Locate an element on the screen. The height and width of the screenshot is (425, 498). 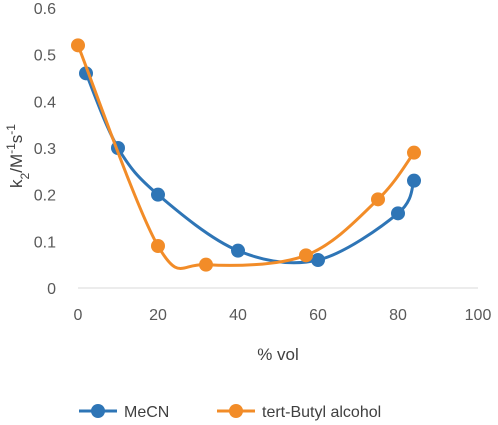
y-axis-title-s: s is located at coordinates (16, 139).